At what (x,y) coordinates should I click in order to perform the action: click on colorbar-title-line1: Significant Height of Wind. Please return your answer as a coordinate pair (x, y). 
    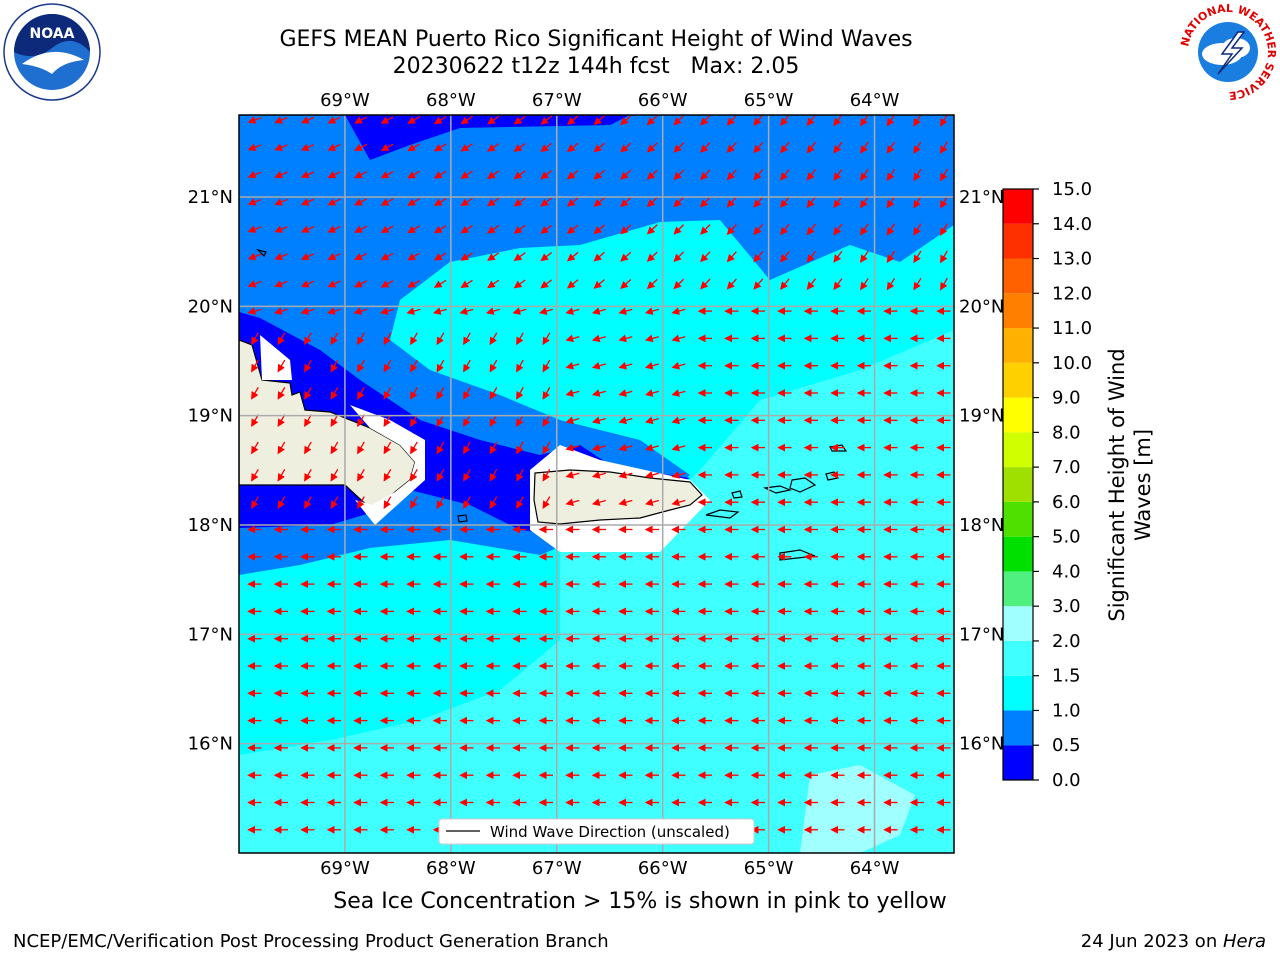
    Looking at the image, I should click on (1117, 484).